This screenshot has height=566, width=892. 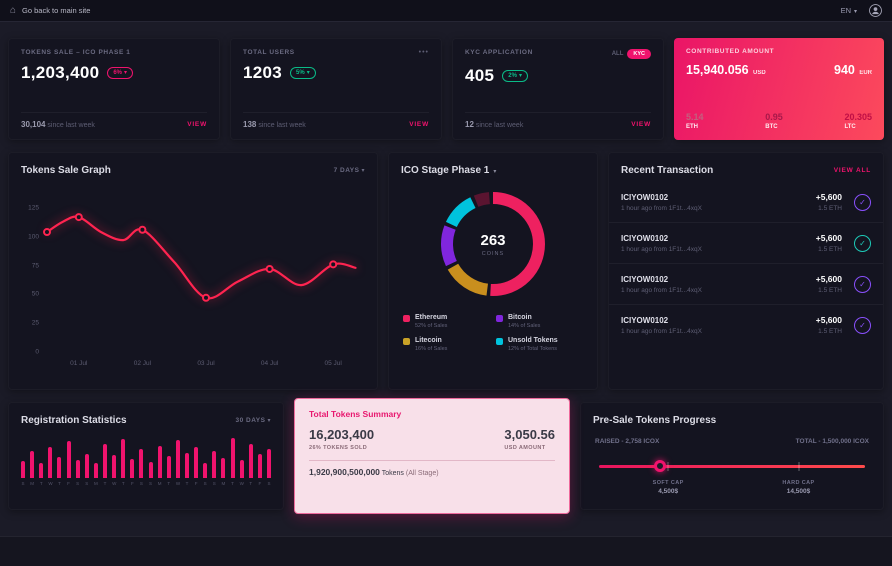 What do you see at coordinates (539, 344) in the screenshot?
I see `legend-item: Unsold Tokens 12% of Total Tokens` at bounding box center [539, 344].